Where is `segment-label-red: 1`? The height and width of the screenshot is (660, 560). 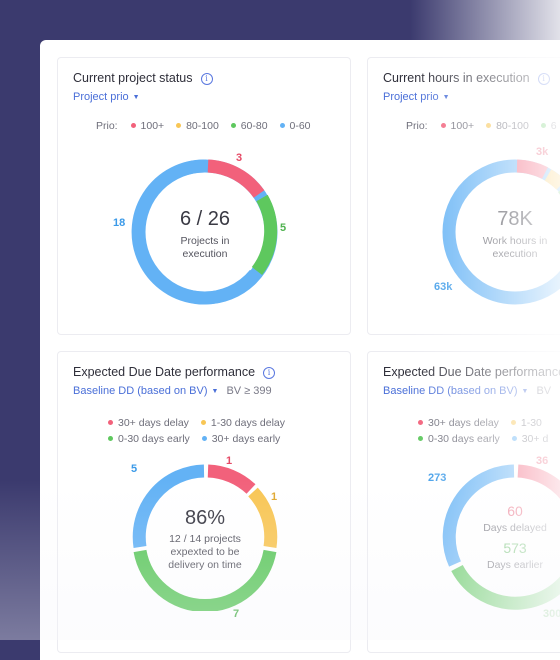
segment-label-red: 1 is located at coordinates (229, 461).